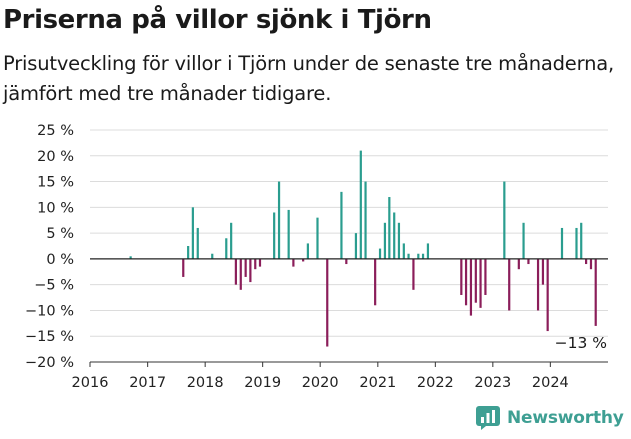 This screenshot has height=439, width=631. Describe the element at coordinates (492, 383) in the screenshot. I see `x-tick-label: 2023` at that location.